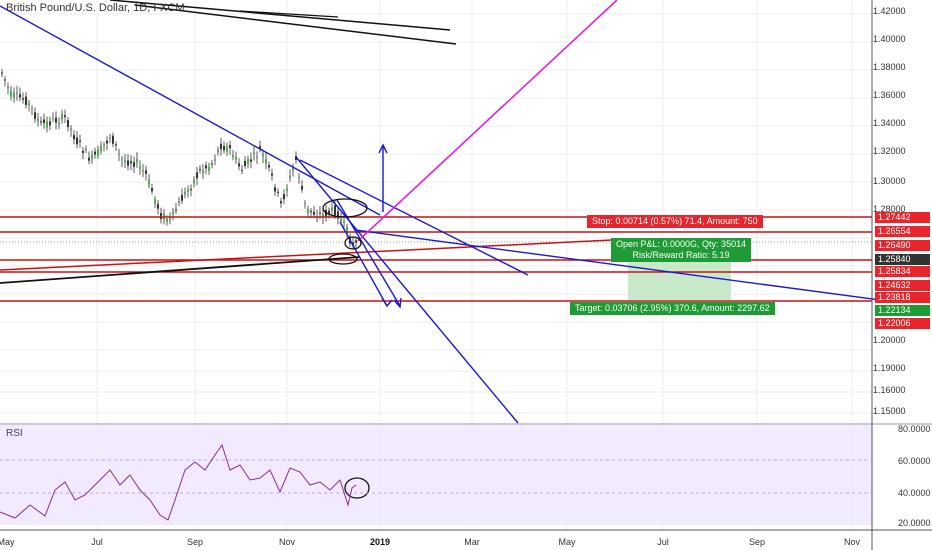 The height and width of the screenshot is (550, 932). What do you see at coordinates (889, 181) in the screenshot?
I see `price-tick: 1.30000` at bounding box center [889, 181].